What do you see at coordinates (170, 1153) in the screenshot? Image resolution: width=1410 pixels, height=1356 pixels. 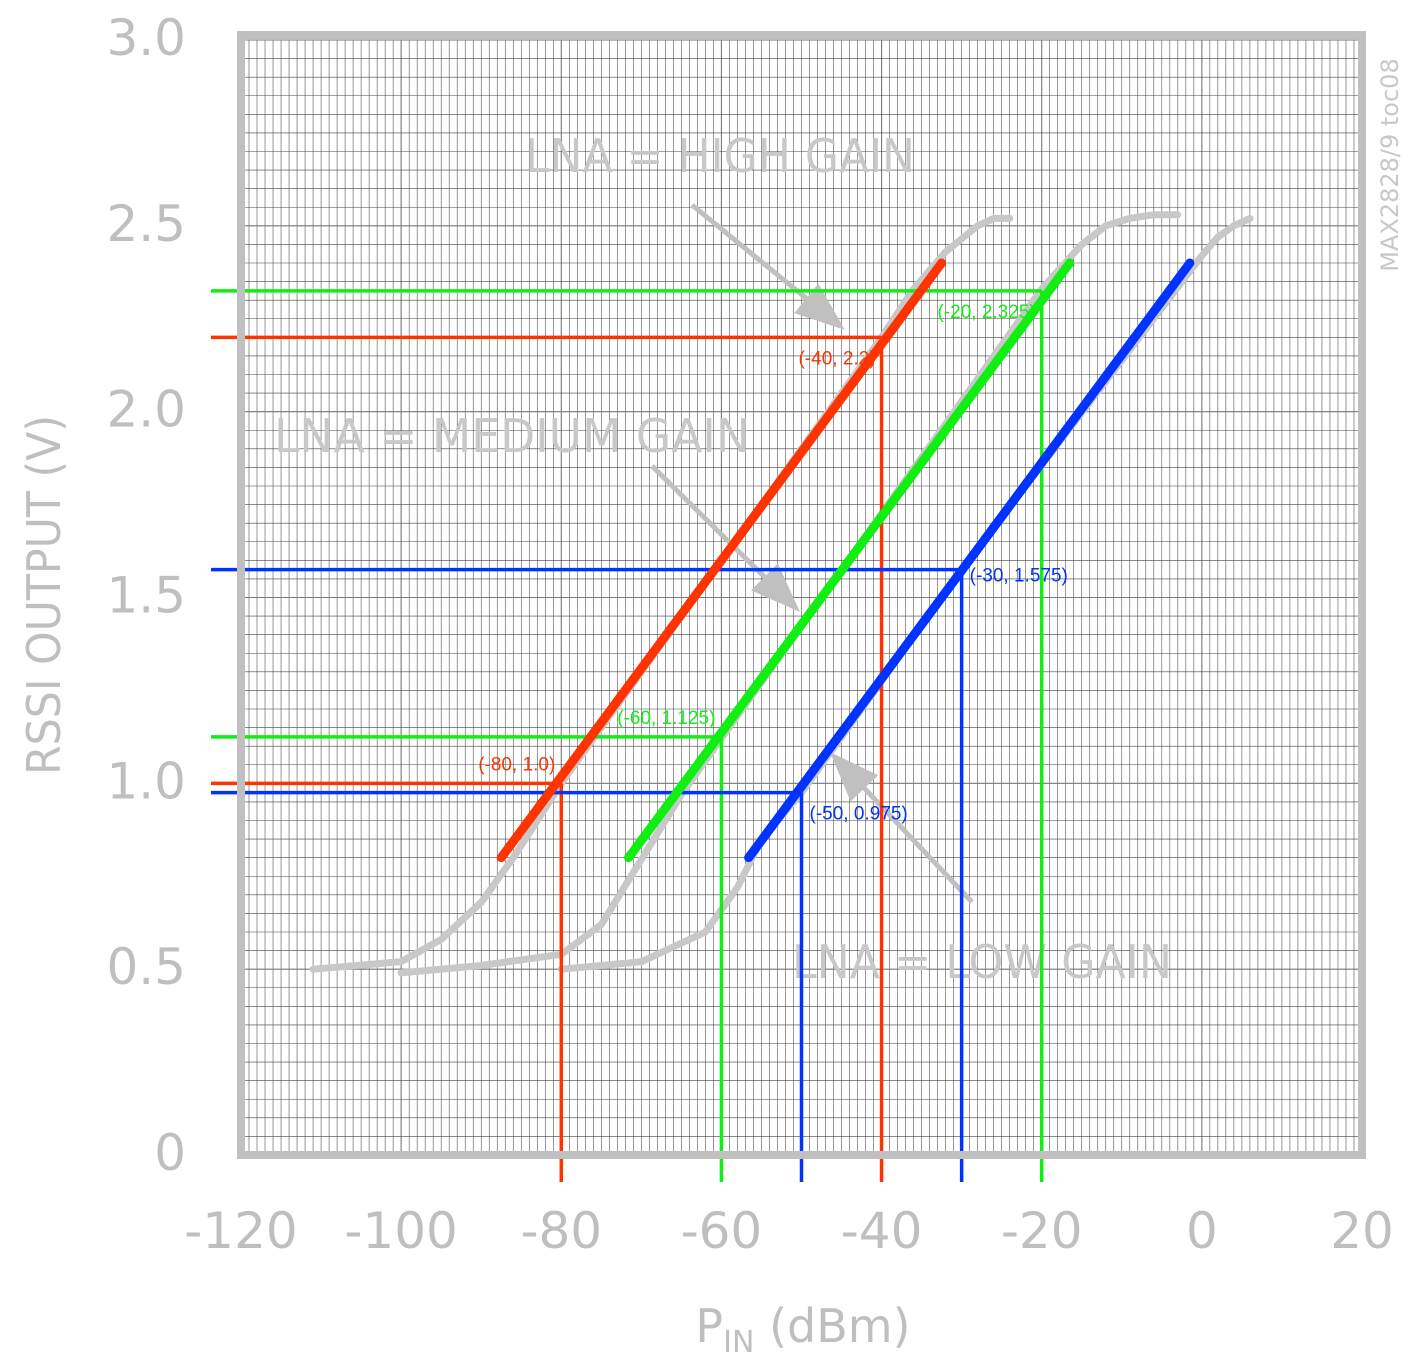 I see `y-tick-label: 0` at bounding box center [170, 1153].